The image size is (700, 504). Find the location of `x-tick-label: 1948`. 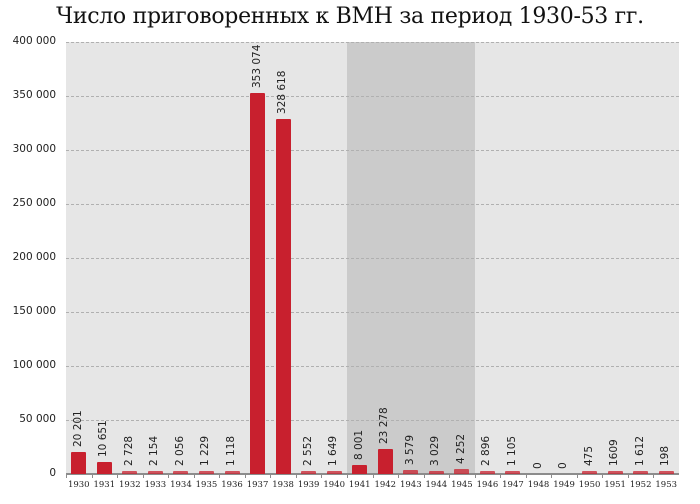

x-tick-label: 1948 is located at coordinates (538, 485).